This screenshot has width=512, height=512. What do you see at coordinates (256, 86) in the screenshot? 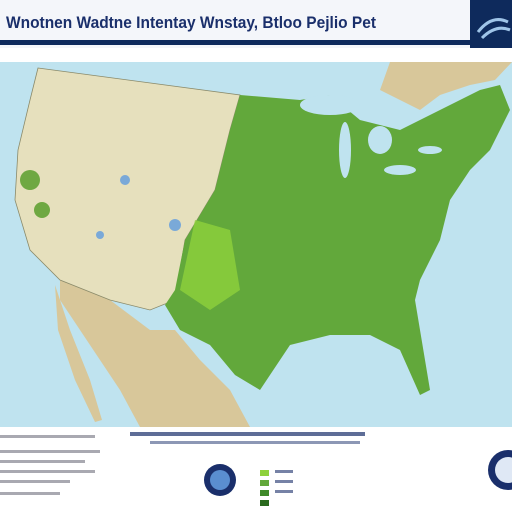
I see `canada` at bounding box center [256, 86].